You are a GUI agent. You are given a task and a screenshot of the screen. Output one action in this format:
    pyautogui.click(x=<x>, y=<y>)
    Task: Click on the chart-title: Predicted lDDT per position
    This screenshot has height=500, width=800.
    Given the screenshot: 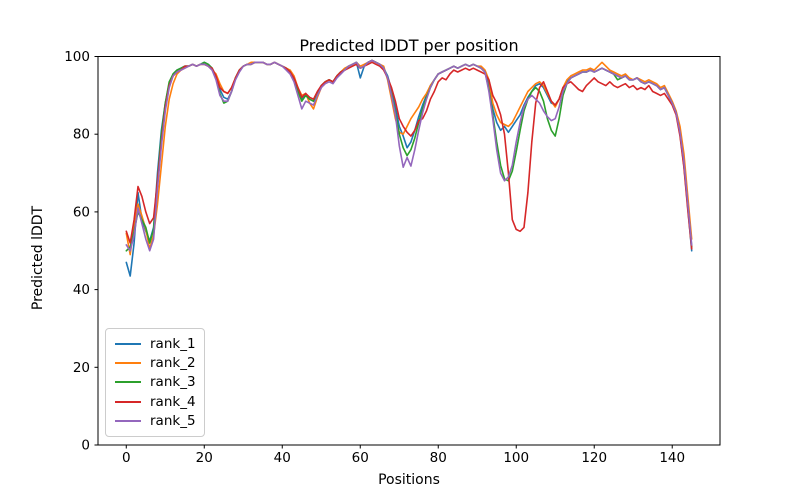 What is the action you would take?
    pyautogui.click(x=409, y=45)
    